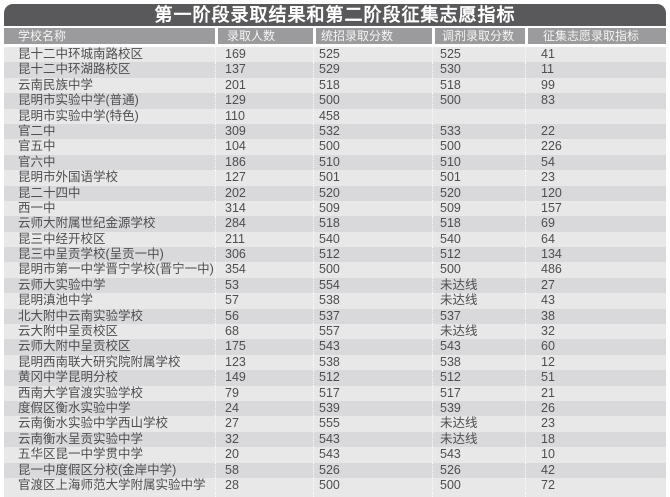  What do you see at coordinates (109, 36) in the screenshot?
I see `column-header-school-name: 学校名称` at bounding box center [109, 36].